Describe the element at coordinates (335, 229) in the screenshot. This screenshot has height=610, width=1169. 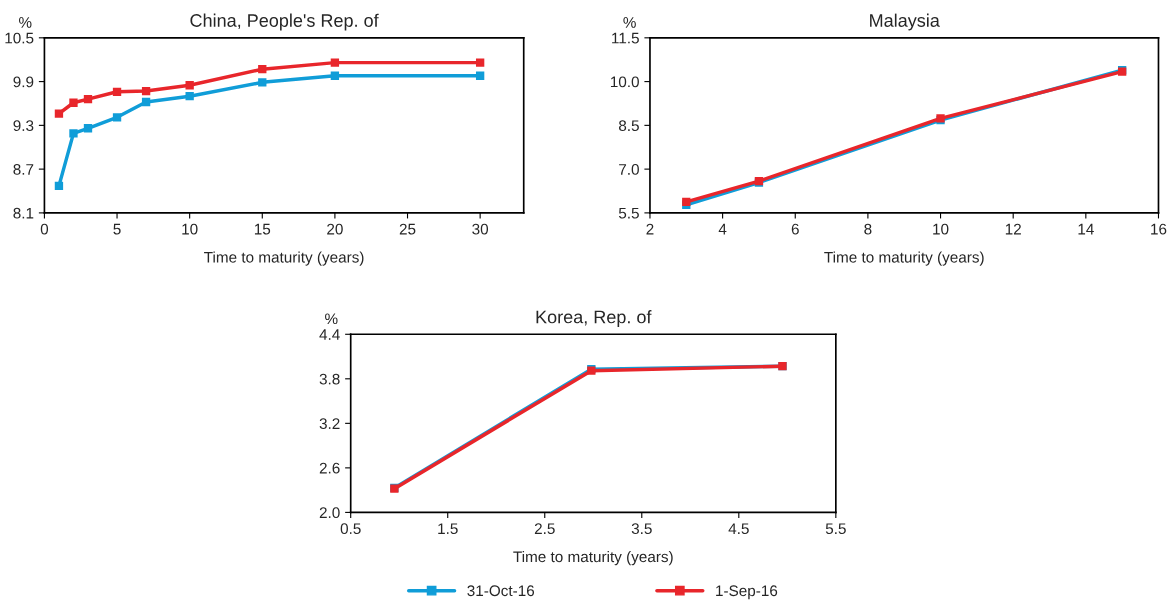
I see `x-tick-label: 20` at that location.